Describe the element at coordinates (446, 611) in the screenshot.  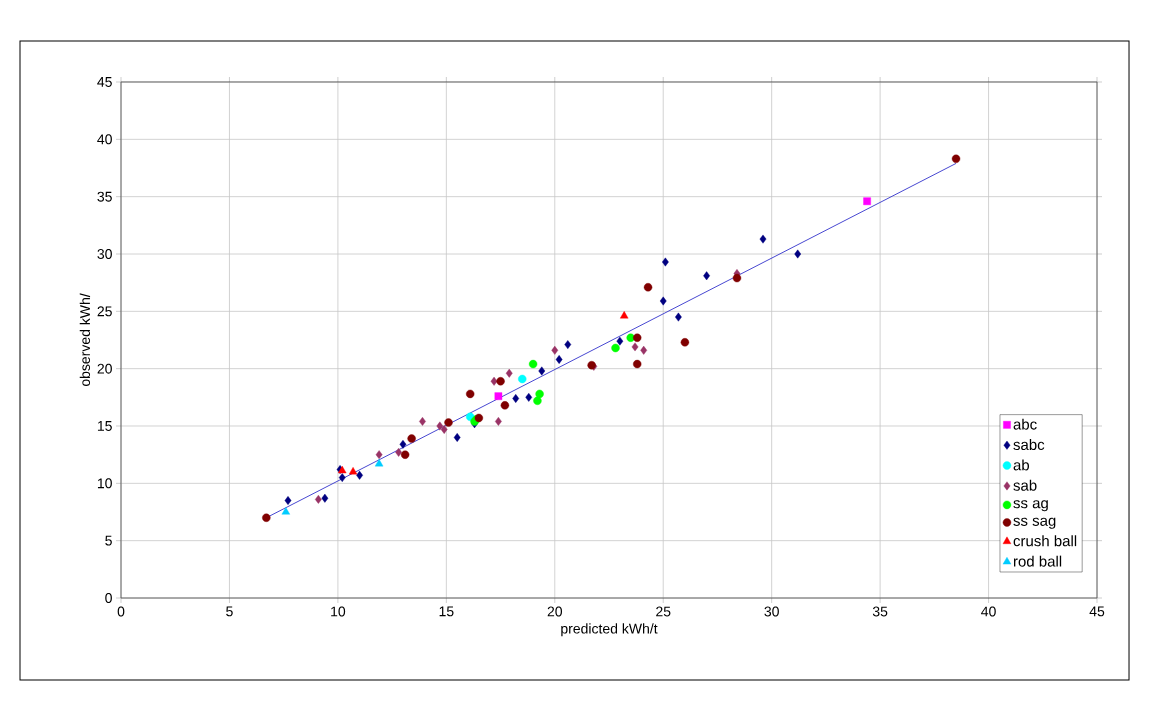
I see `x-tick-label: 15` at that location.